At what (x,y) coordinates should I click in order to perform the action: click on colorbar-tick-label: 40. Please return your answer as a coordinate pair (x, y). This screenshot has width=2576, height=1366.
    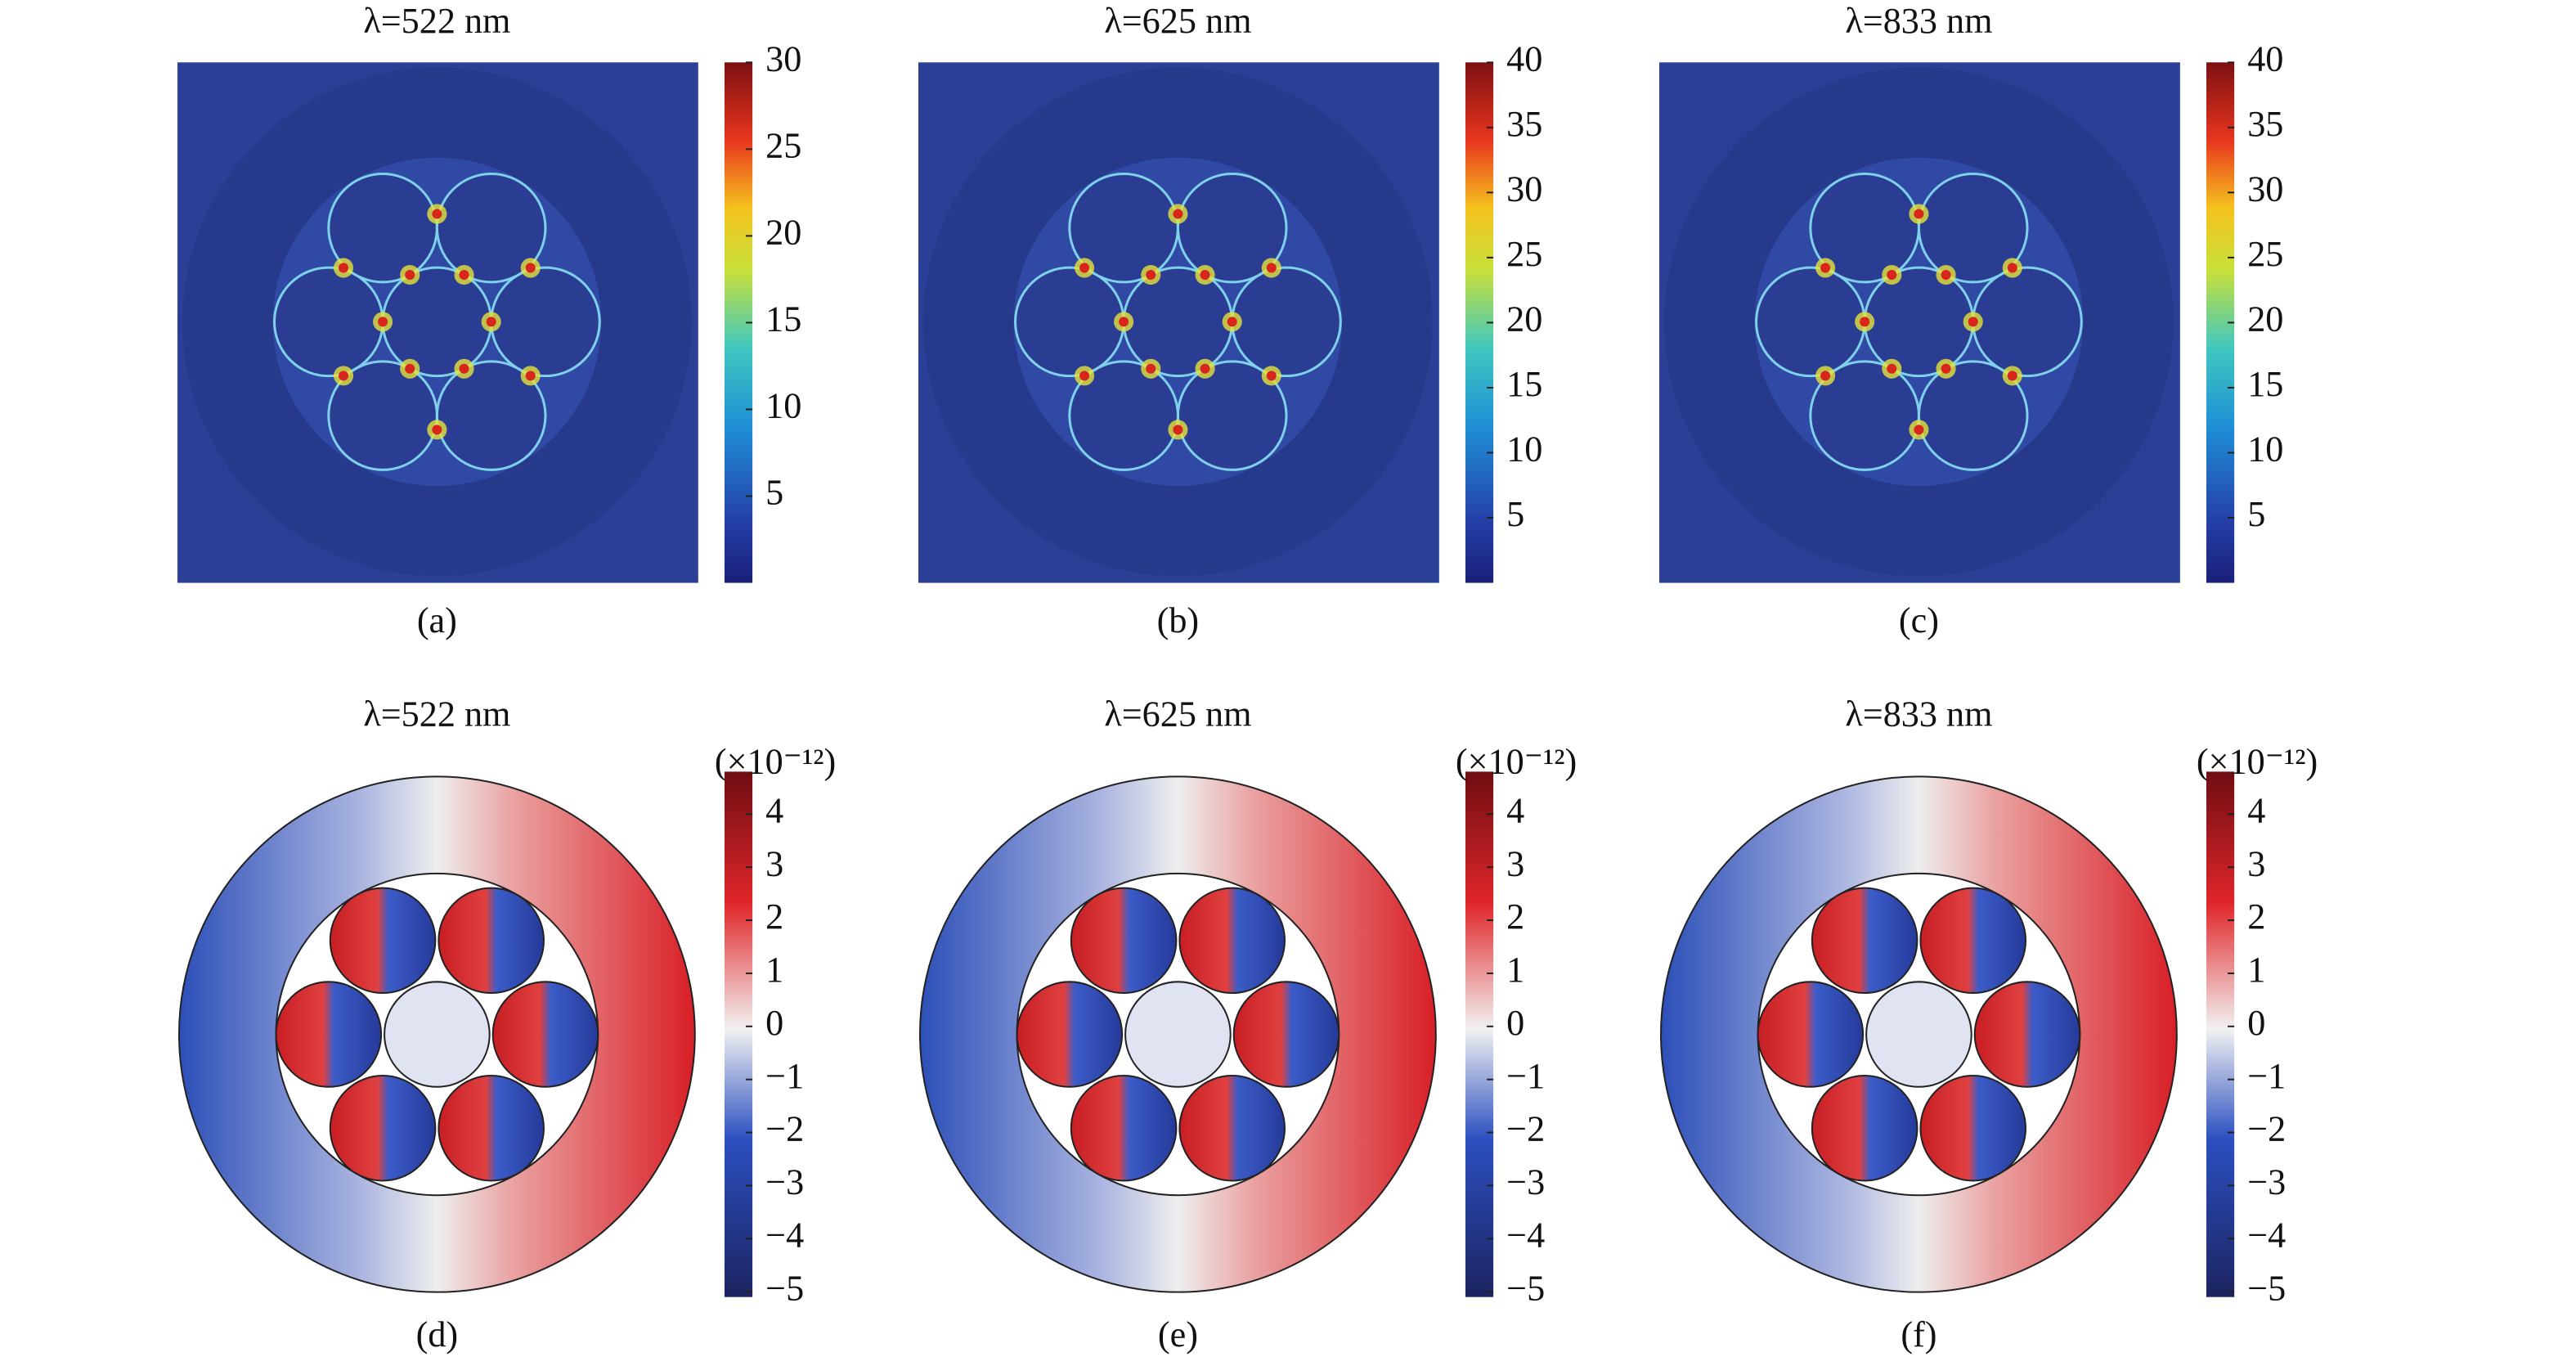
    Looking at the image, I should click on (2265, 58).